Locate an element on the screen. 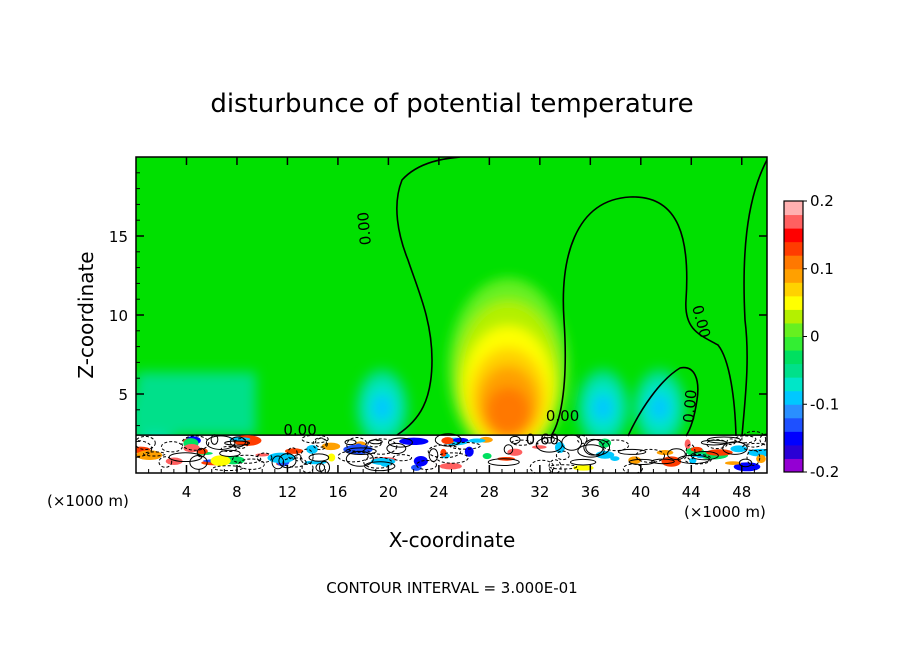  x-tick-label-32: 32 is located at coordinates (539, 492).